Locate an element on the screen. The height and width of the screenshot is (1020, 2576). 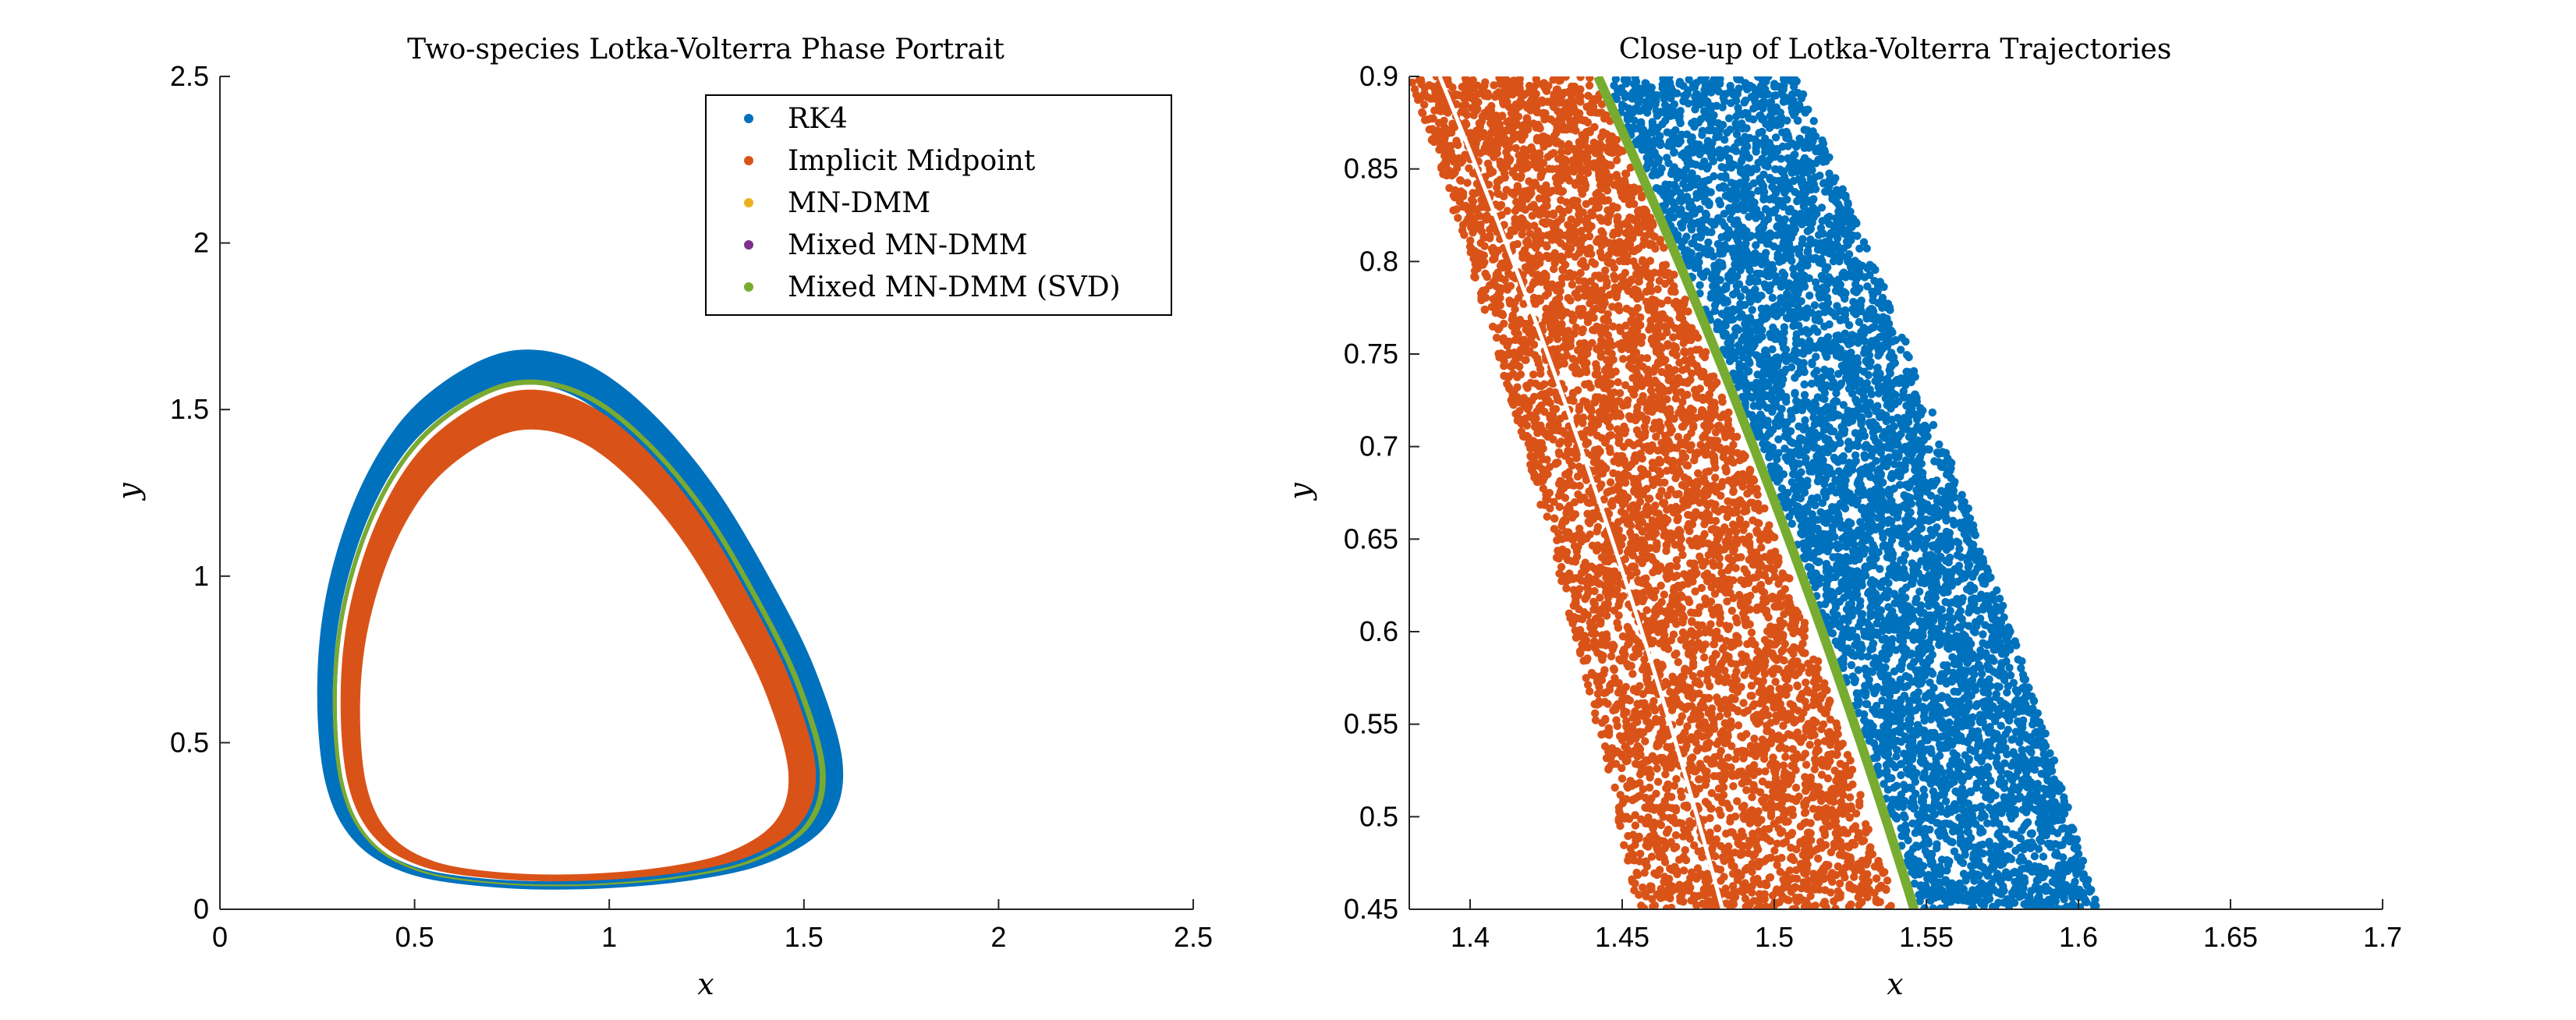
band-mixed-mn-dmm-svd is located at coordinates (579, 633).